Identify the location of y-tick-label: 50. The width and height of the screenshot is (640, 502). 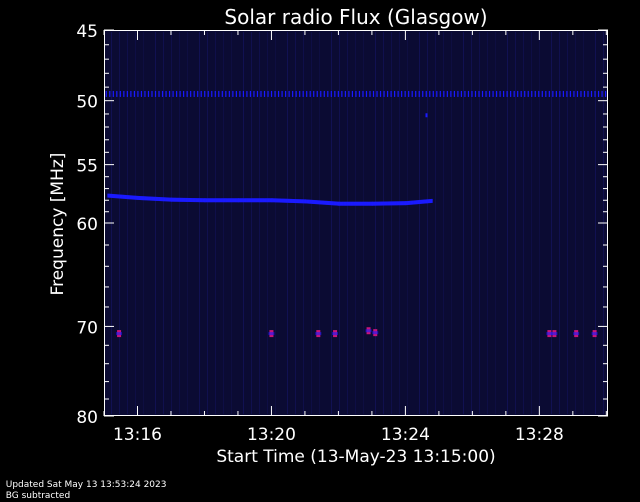
(87, 103).